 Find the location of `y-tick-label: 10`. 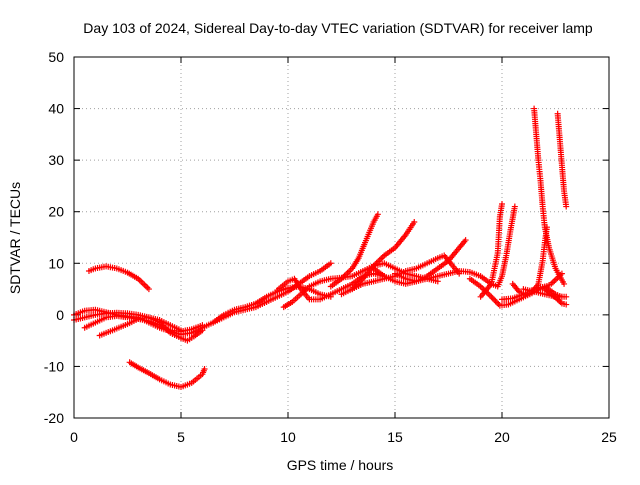

y-tick-label: 10 is located at coordinates (56, 263).